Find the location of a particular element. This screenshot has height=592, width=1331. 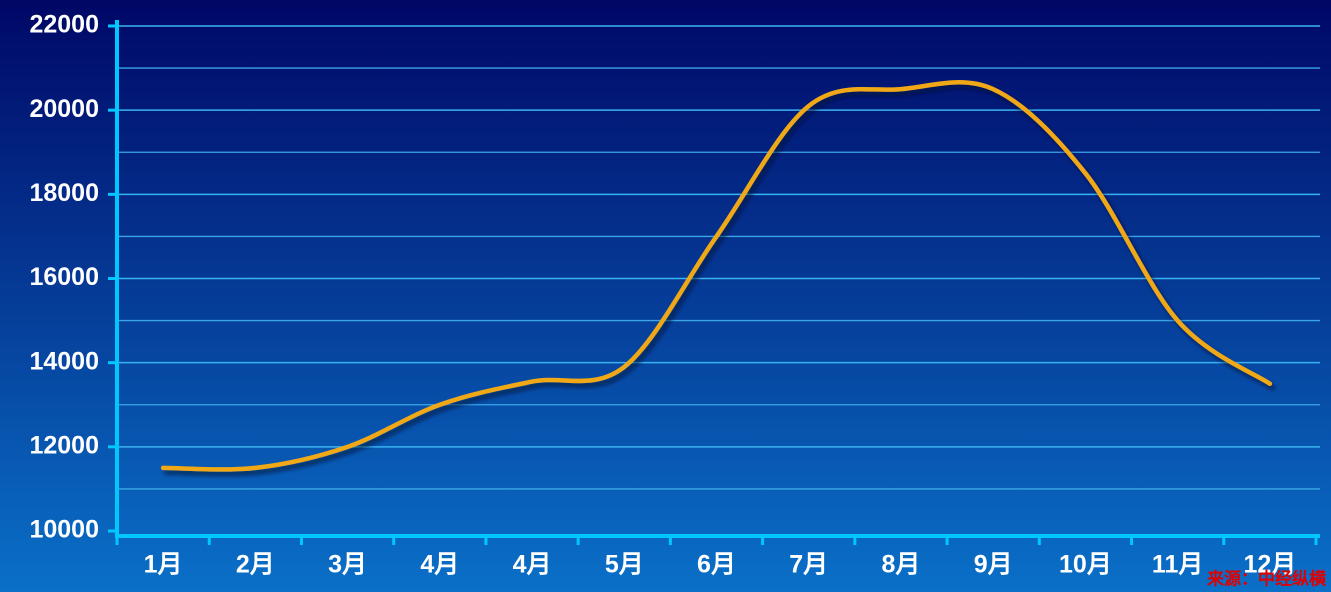

x-tick-label: 6月 is located at coordinates (716, 565).